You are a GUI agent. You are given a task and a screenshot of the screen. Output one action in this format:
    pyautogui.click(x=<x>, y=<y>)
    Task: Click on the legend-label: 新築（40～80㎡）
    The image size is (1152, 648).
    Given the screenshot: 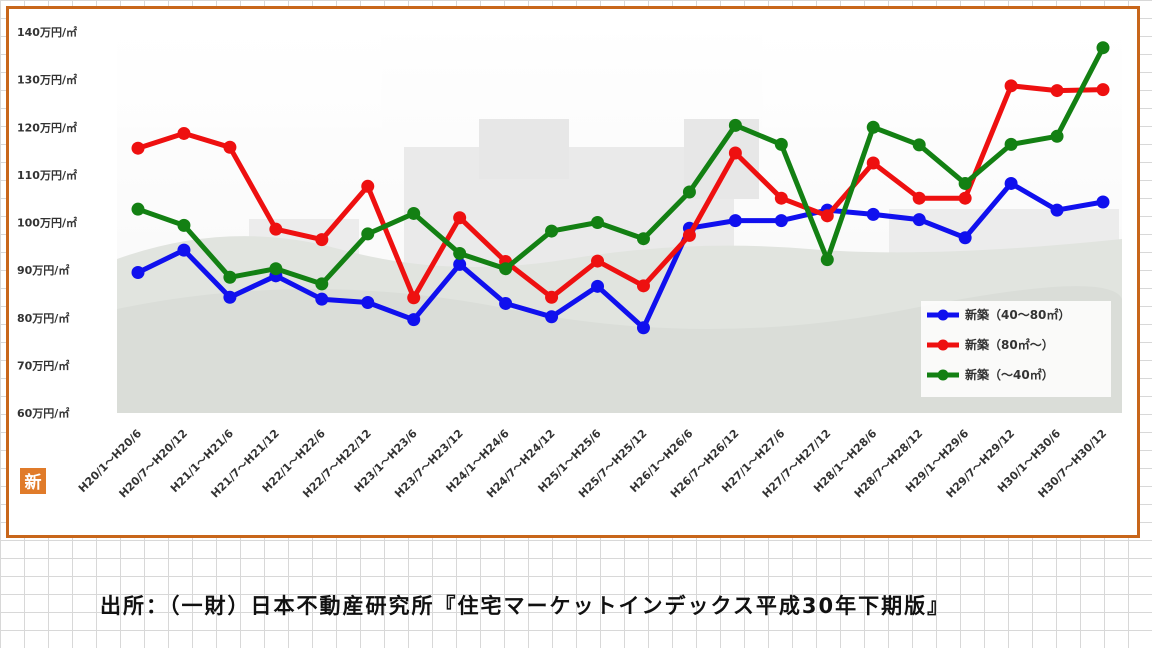 What is the action you would take?
    pyautogui.click(x=1017, y=314)
    